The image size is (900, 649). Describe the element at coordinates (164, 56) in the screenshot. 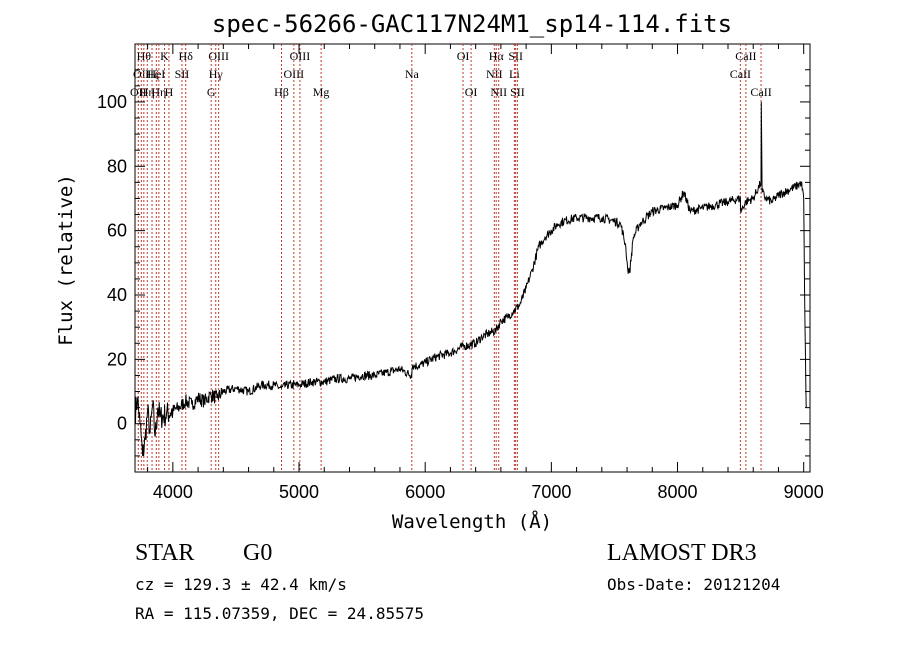

I see `emission-line-label: K` at that location.